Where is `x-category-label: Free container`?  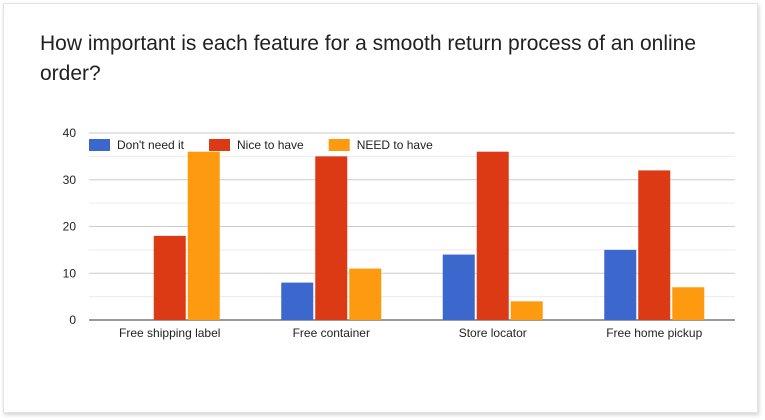 x-category-label: Free container is located at coordinates (331, 333).